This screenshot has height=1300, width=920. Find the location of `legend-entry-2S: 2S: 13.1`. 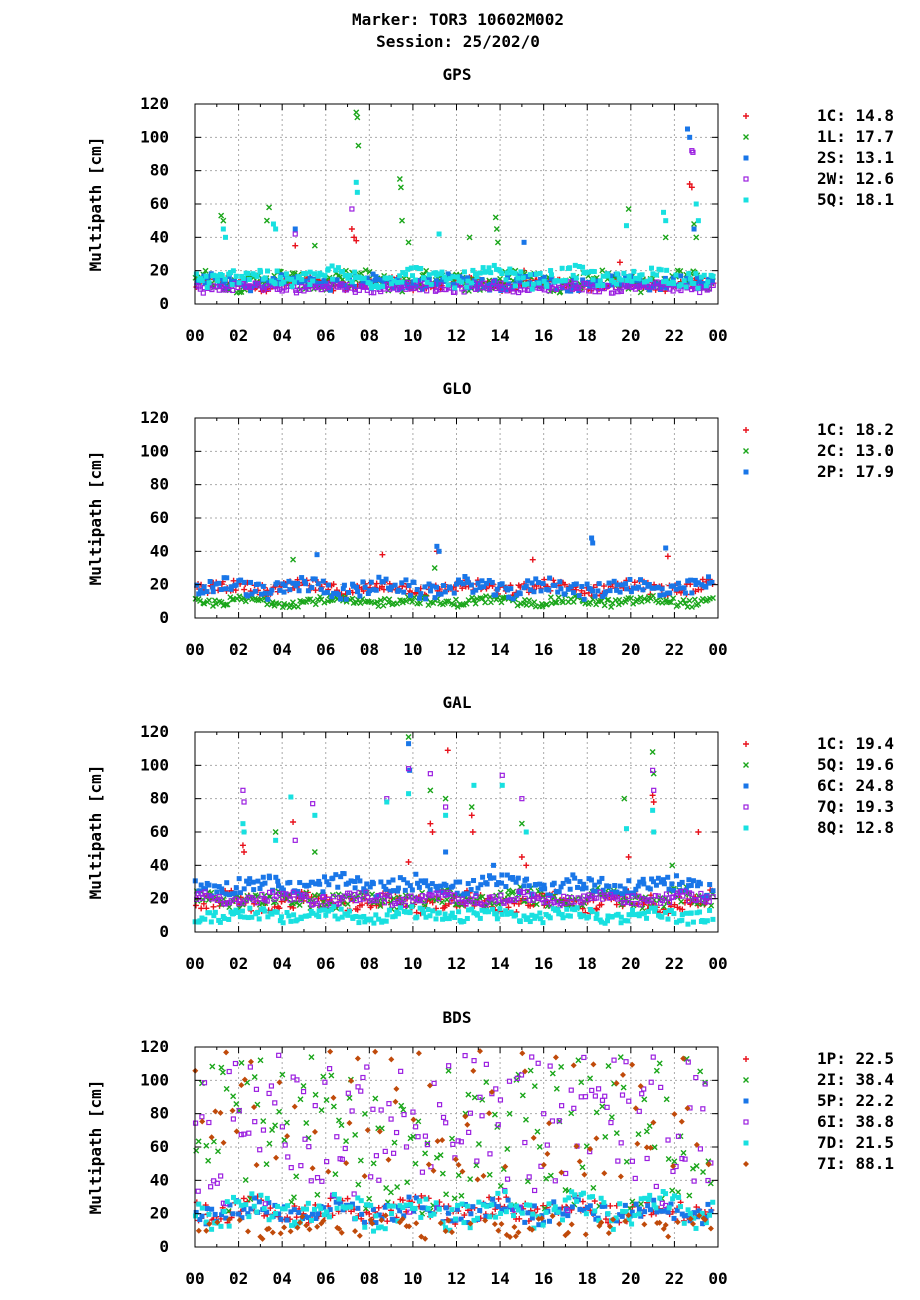

legend-entry-2S: 2S: 13.1 is located at coordinates (855, 157).